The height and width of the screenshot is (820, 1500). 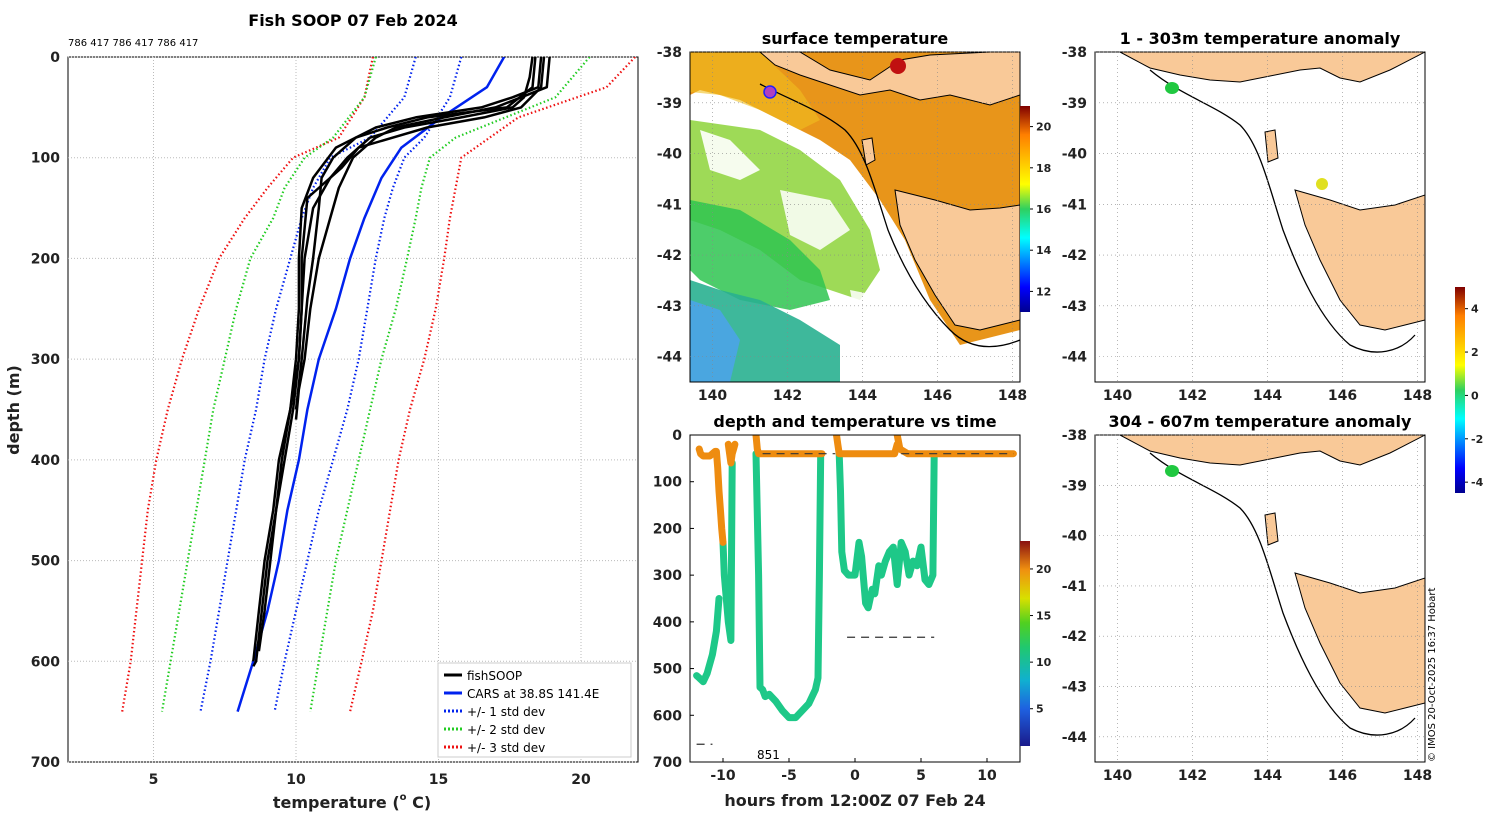 I want to click on depth-time-y-tick-label: 200, so click(x=667, y=529).